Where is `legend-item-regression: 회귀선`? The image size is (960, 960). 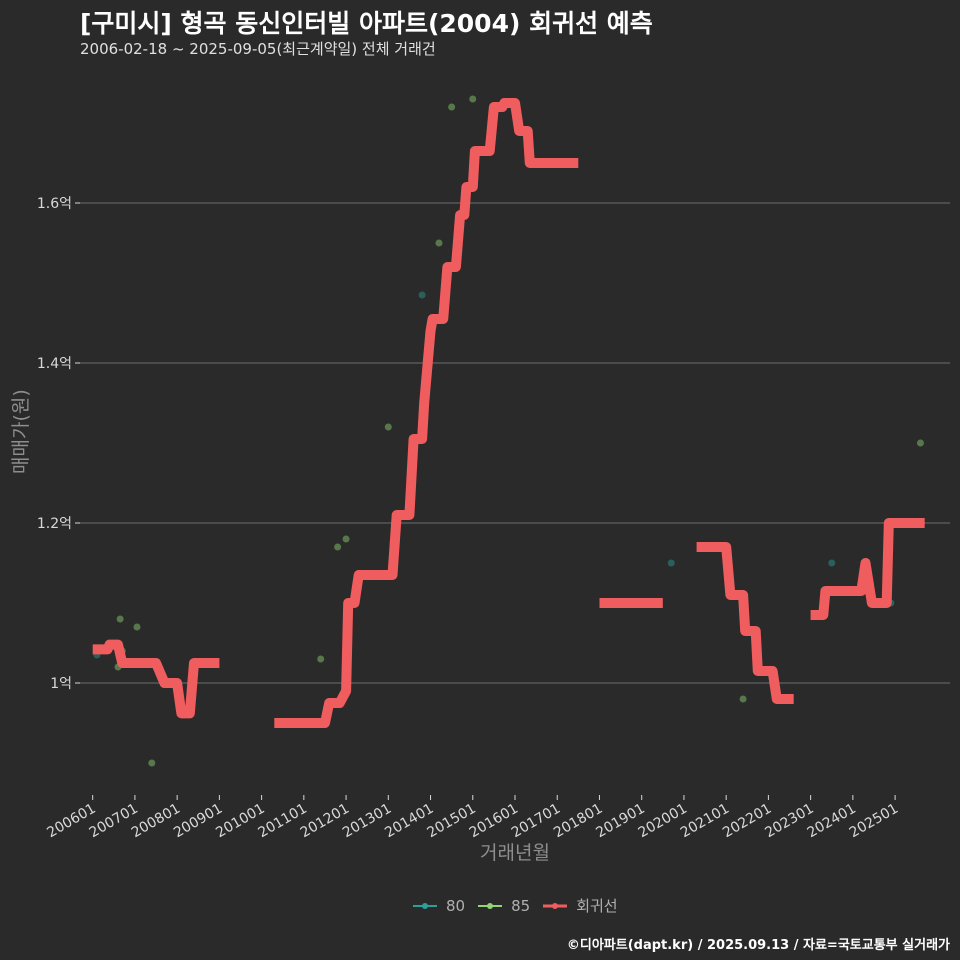 legend-item-regression: 회귀선 is located at coordinates (580, 905).